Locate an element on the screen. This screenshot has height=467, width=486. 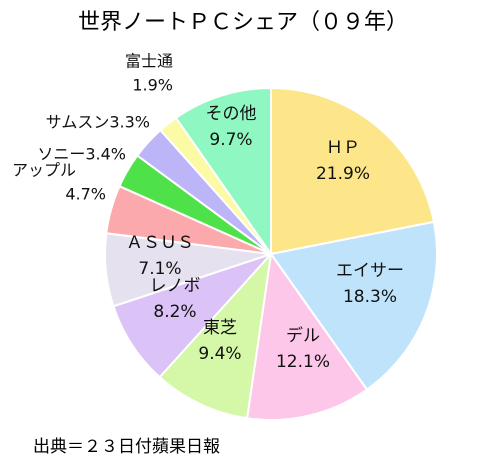
slice-label-2: デル is located at coordinates (303, 335).